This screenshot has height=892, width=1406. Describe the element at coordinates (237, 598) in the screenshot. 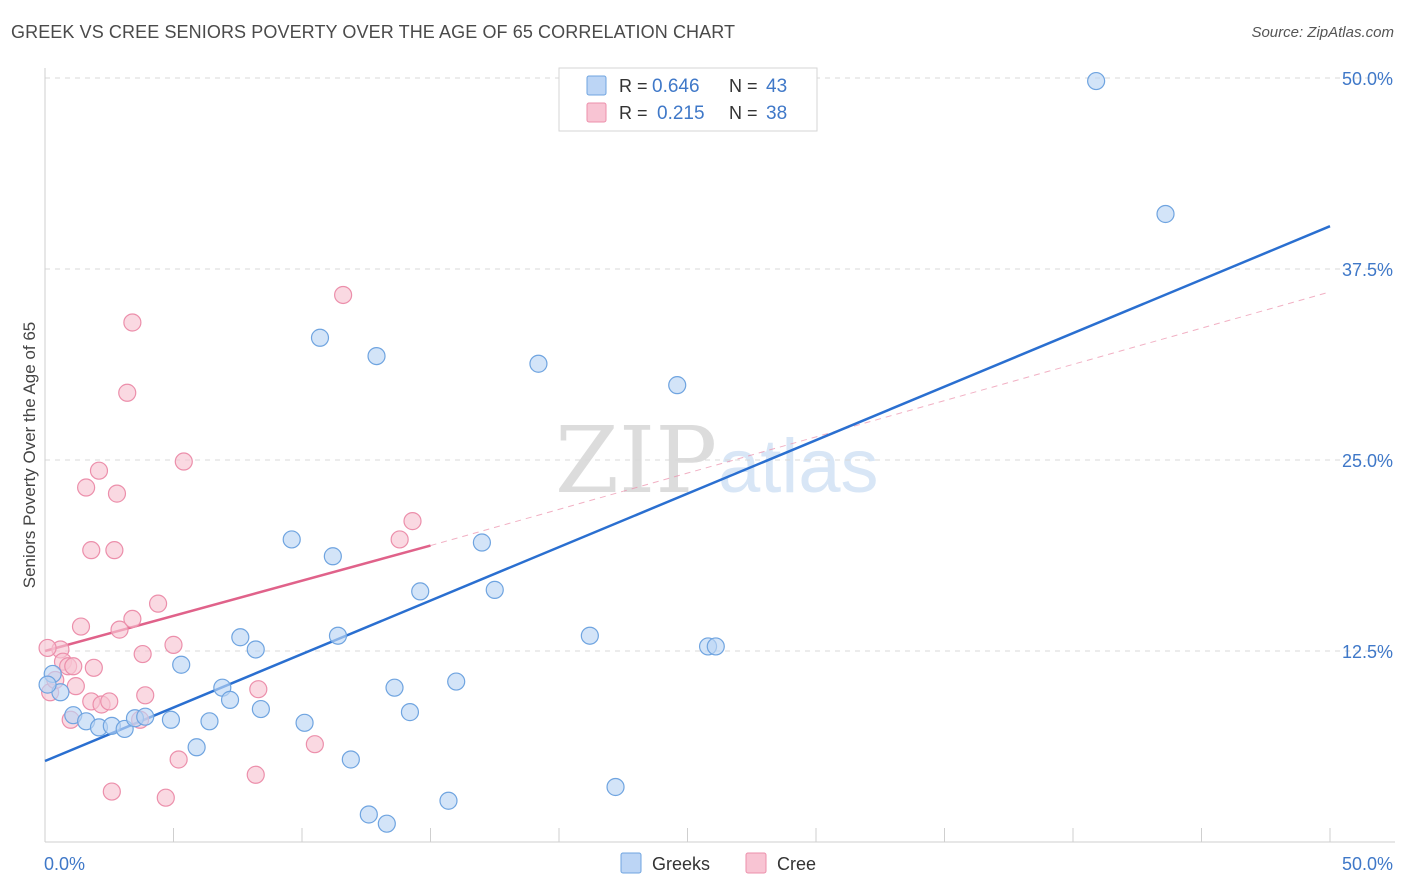

I see `cree-trend-line` at that location.